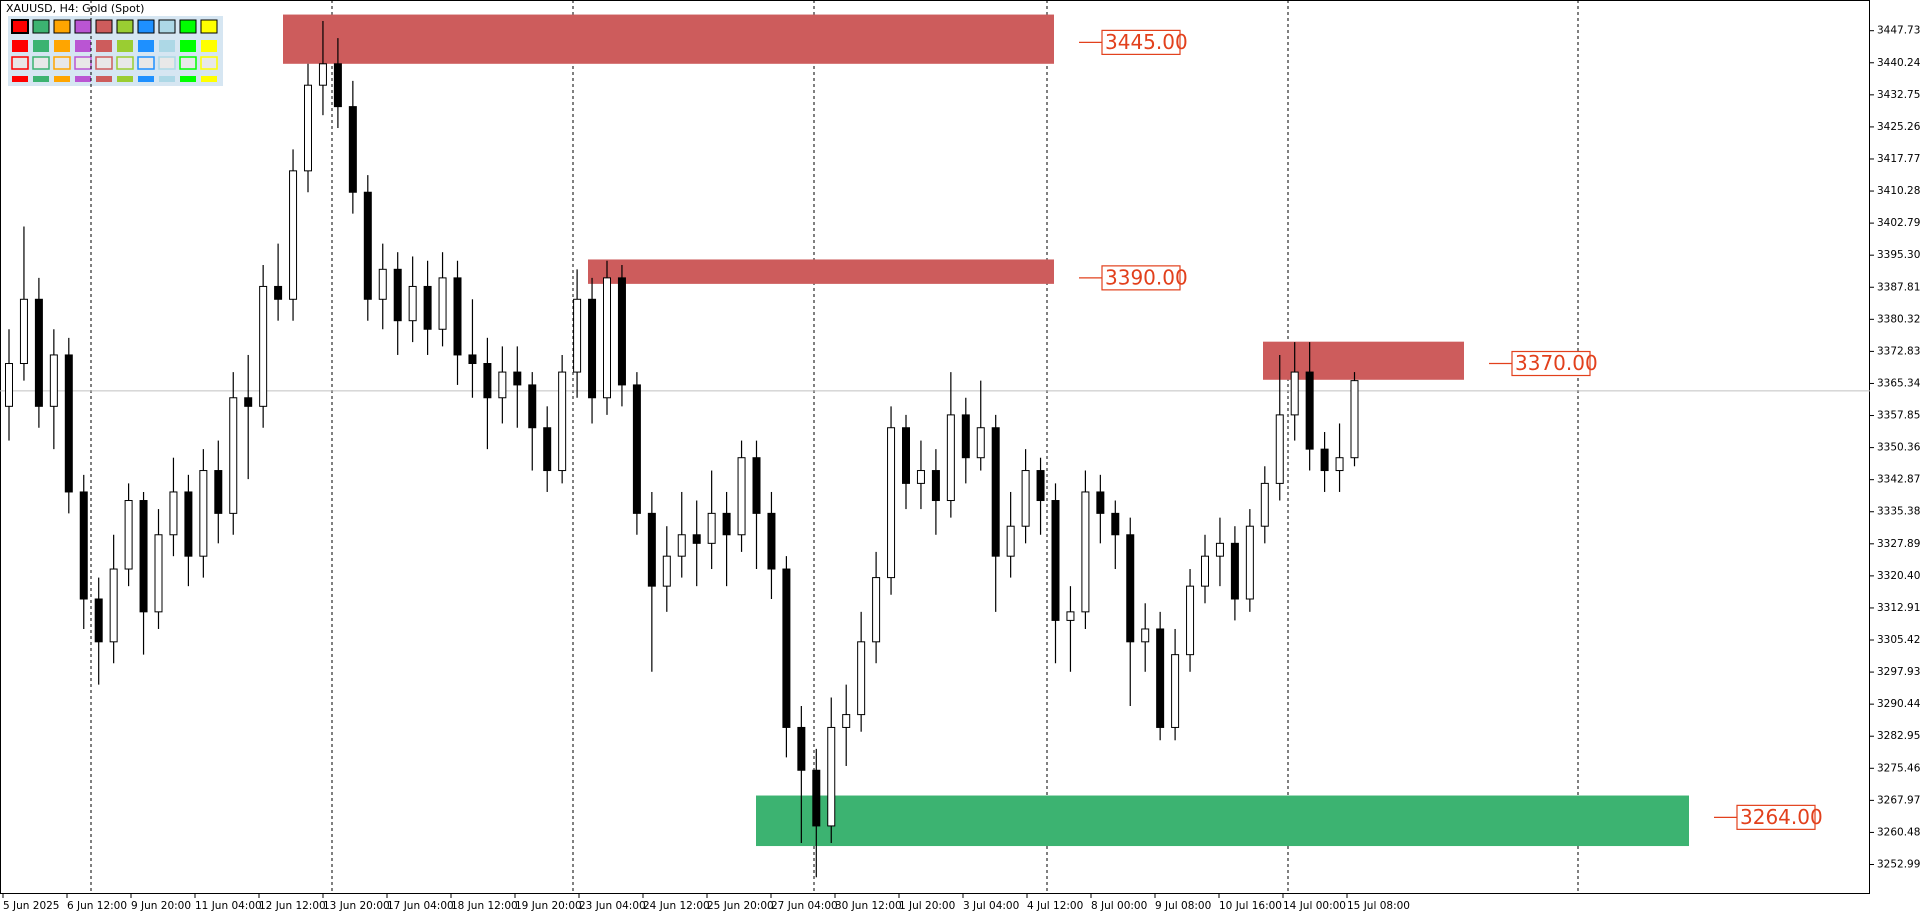 The height and width of the screenshot is (915, 1920). What do you see at coordinates (1898, 544) in the screenshot?
I see `y-tick-label: 3327.89` at bounding box center [1898, 544].